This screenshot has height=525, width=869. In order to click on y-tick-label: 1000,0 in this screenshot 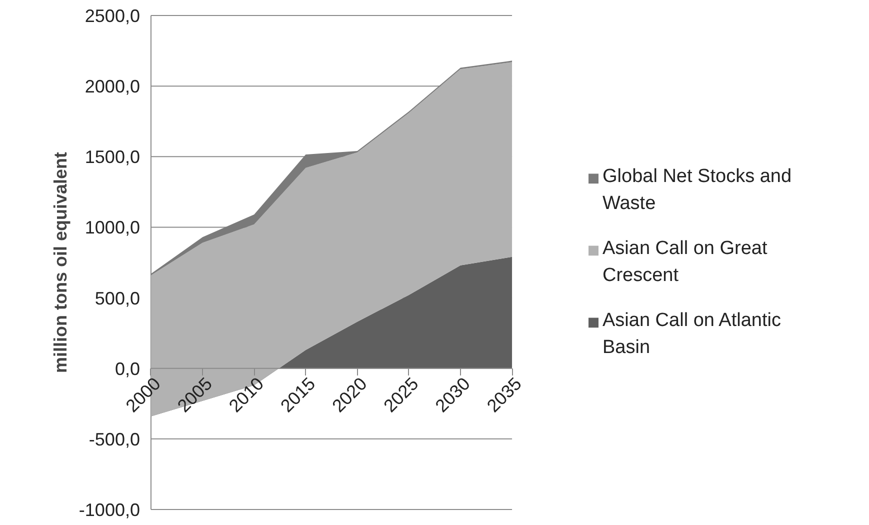, I will do `click(112, 228)`.